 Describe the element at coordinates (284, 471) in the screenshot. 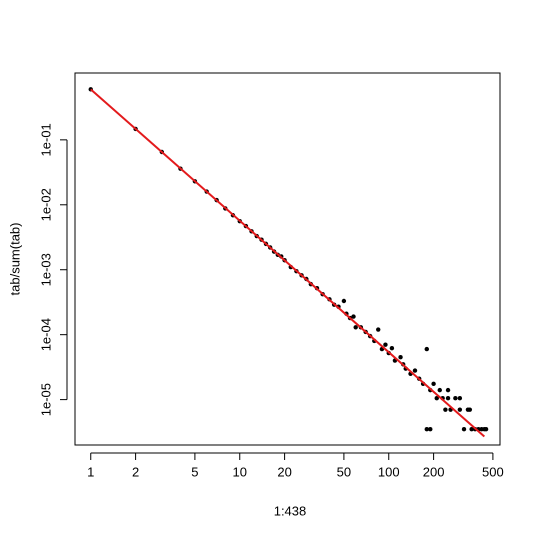

I see `x-tick-label: 20` at that location.